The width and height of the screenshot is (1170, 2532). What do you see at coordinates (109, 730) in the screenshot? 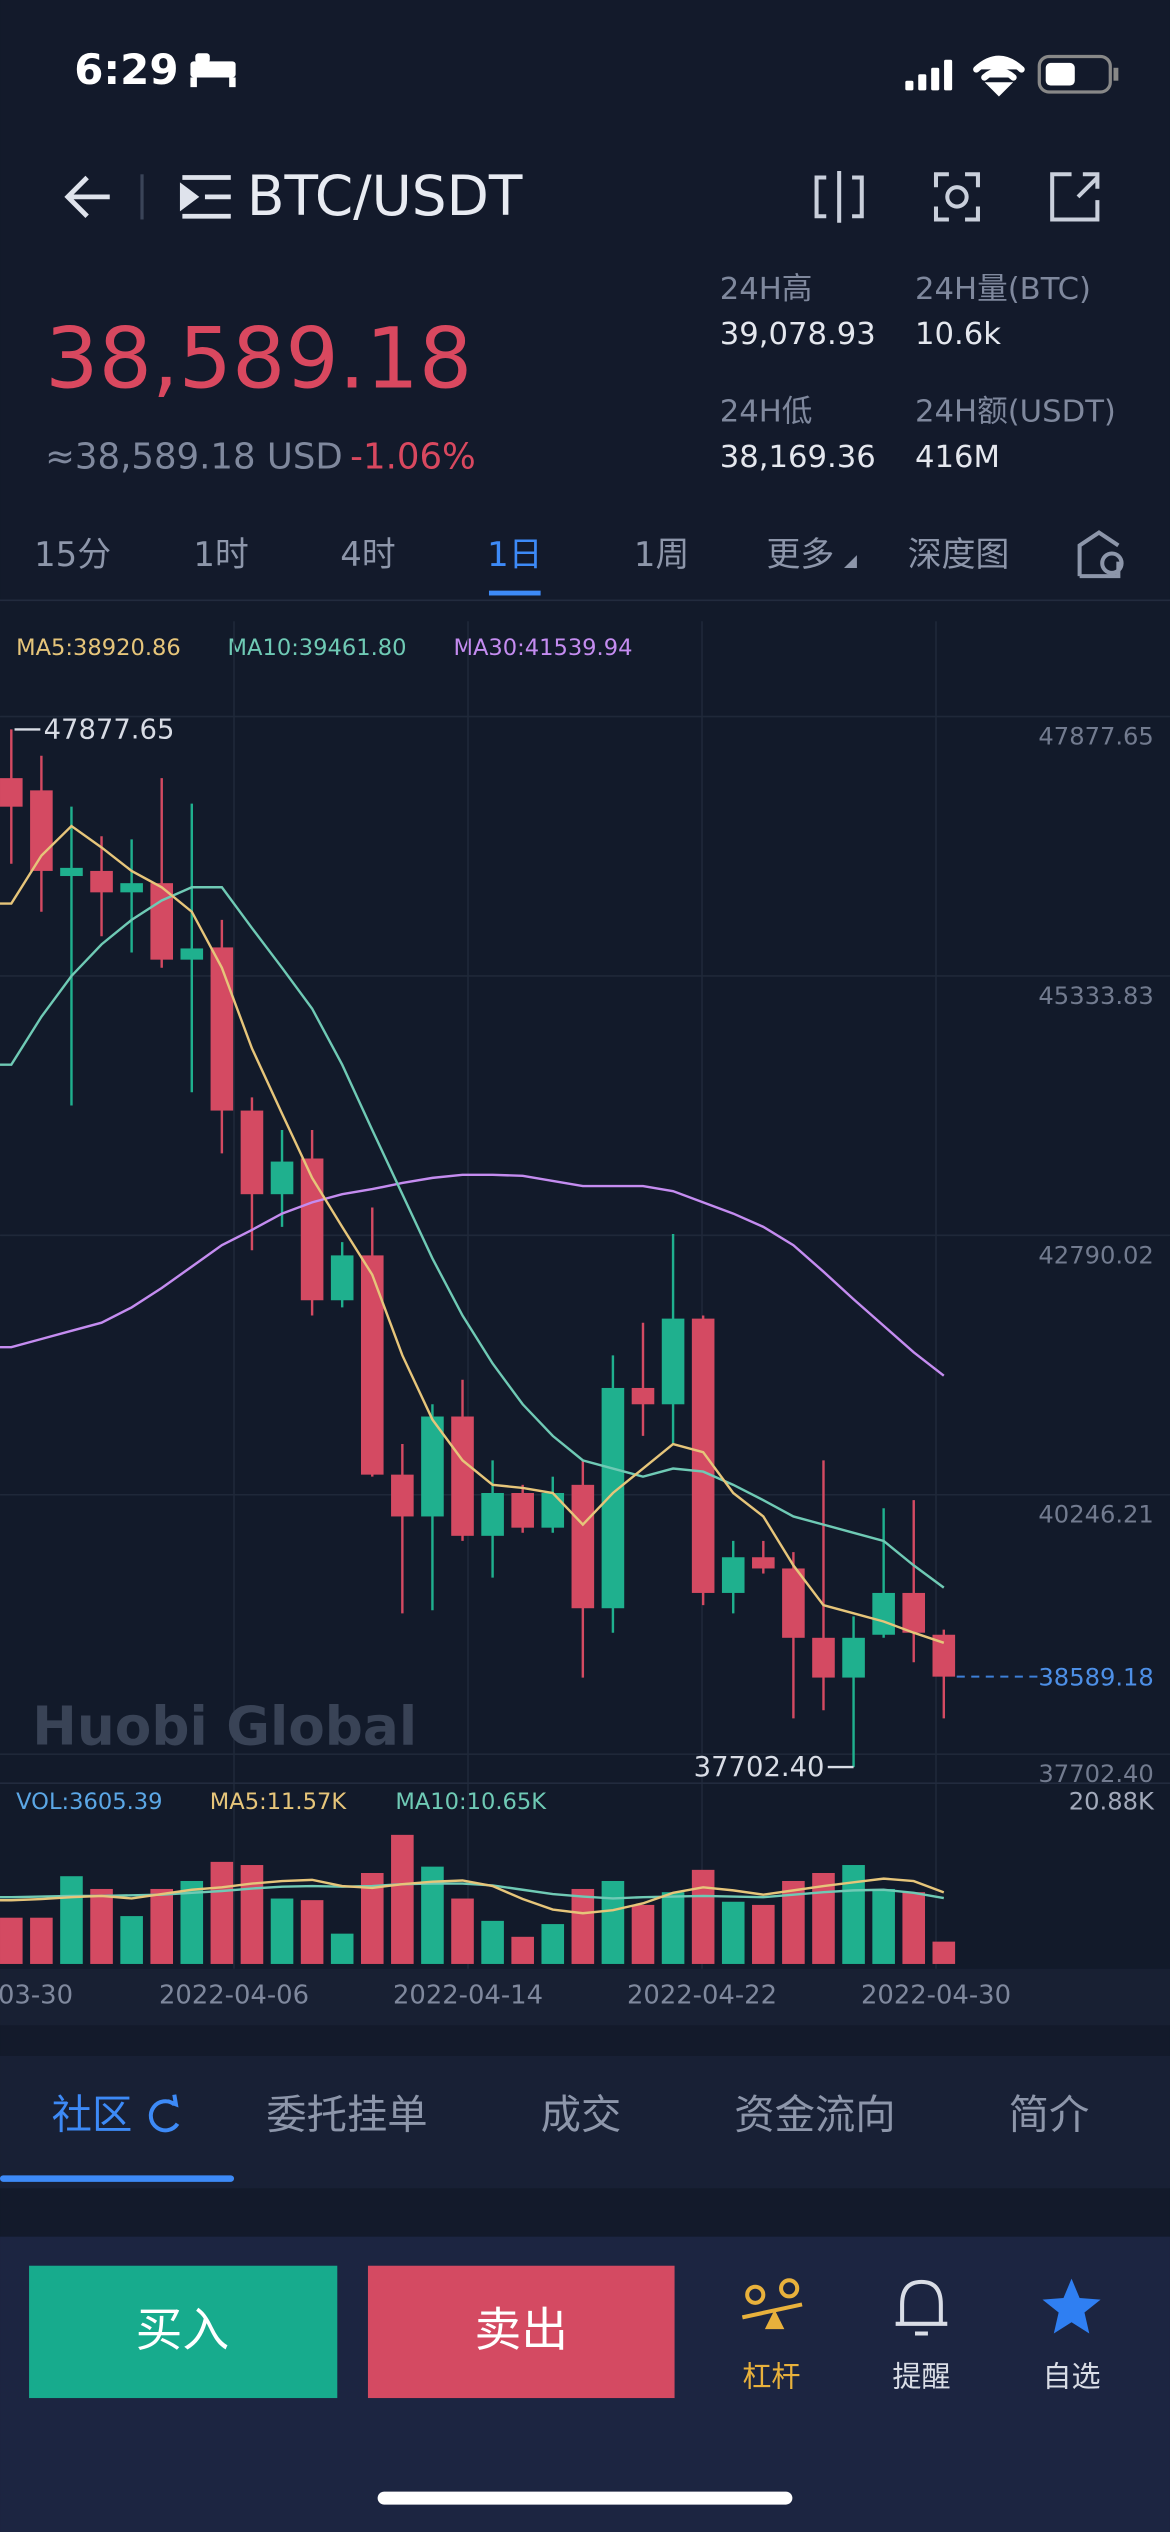
I see `high-label: 47877.65` at bounding box center [109, 730].